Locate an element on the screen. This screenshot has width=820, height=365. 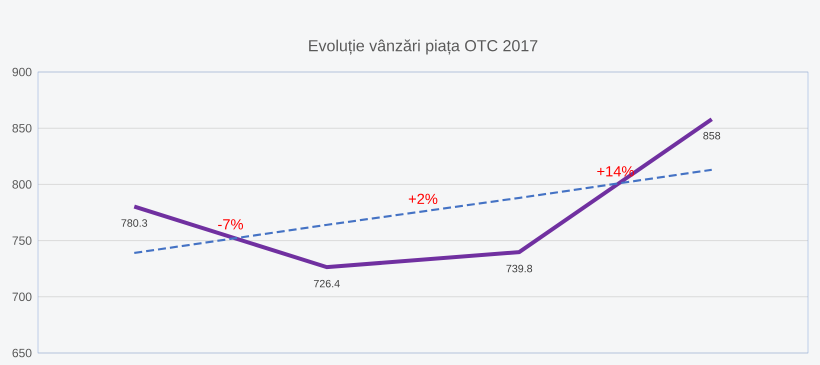
y-tick-label: 800 is located at coordinates (22, 184).